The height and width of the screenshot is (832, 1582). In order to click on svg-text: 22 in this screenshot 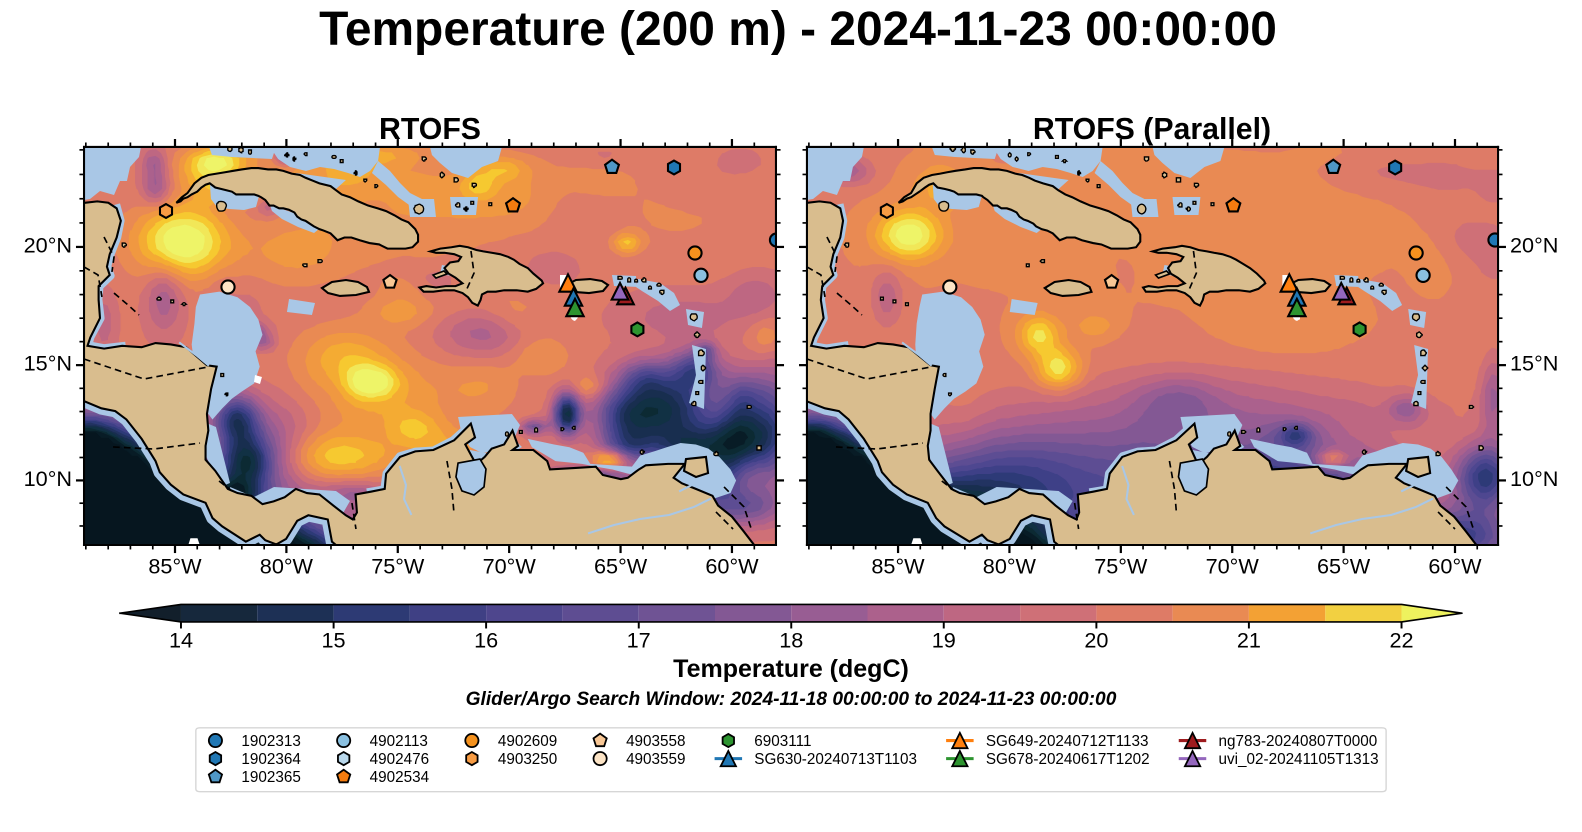, I will do `click(1401, 640)`.